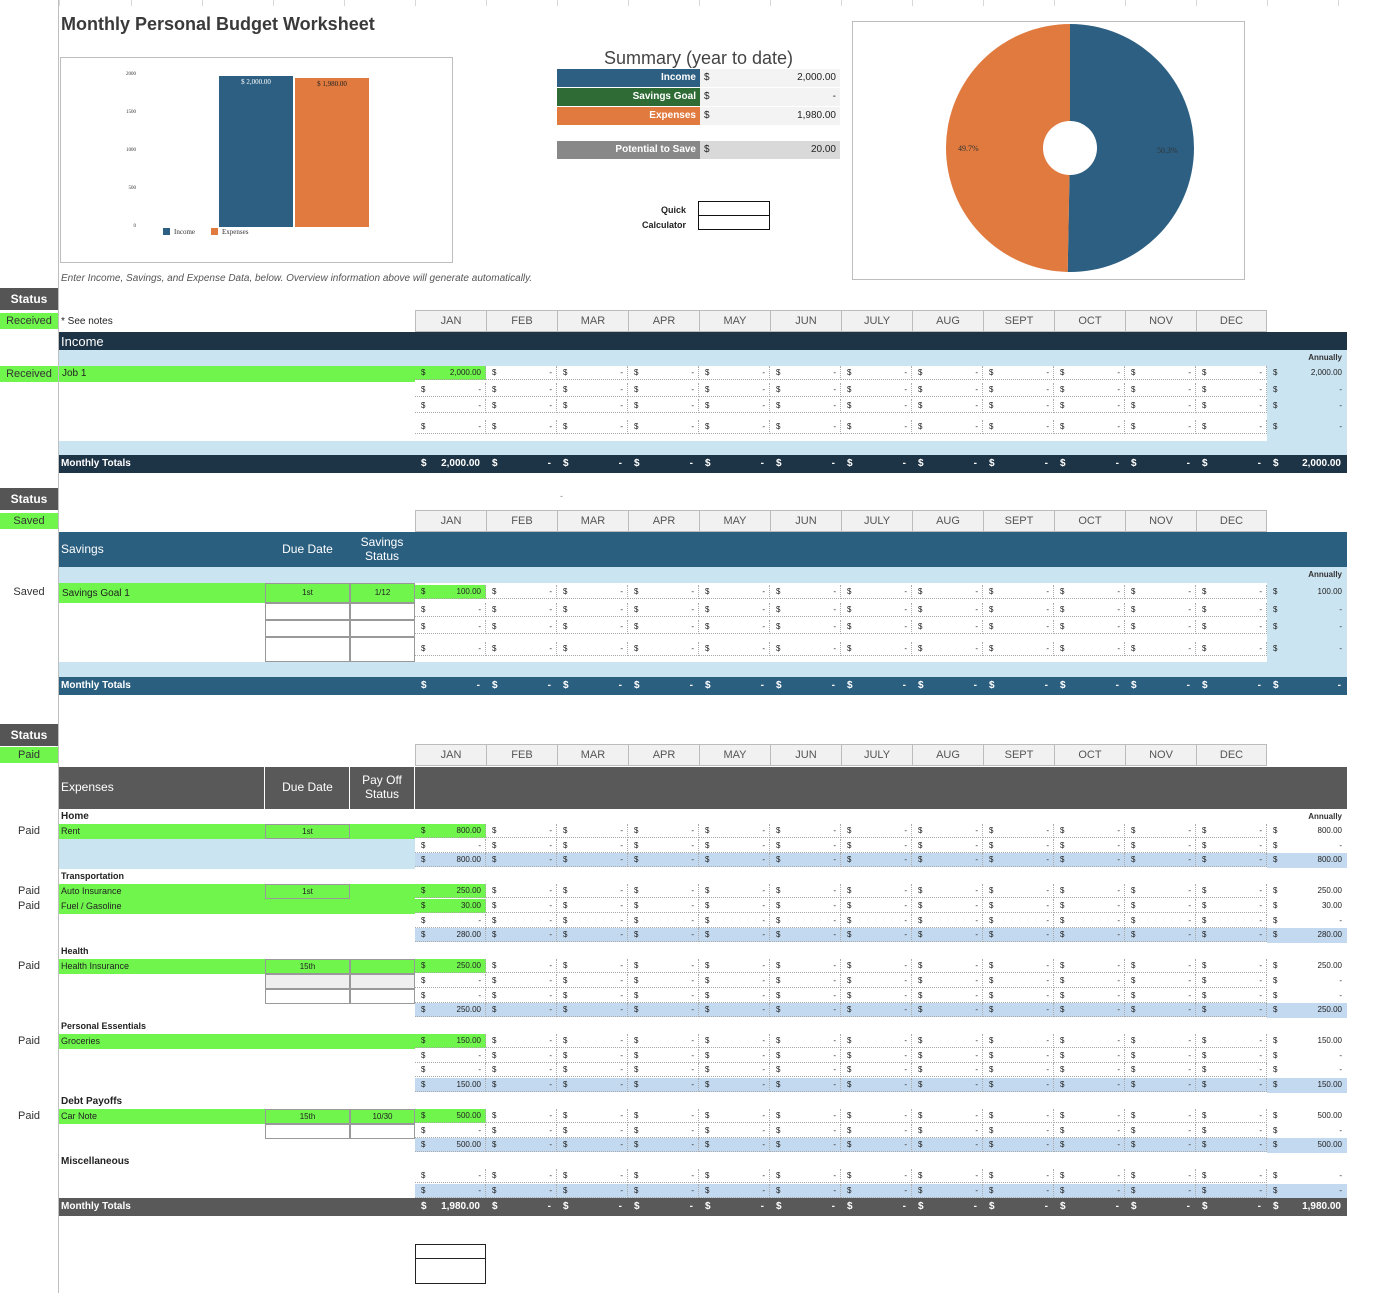 The width and height of the screenshot is (1379, 1293). Describe the element at coordinates (450, 373) in the screenshot. I see `month-amount-cell: $2,000.00` at that location.